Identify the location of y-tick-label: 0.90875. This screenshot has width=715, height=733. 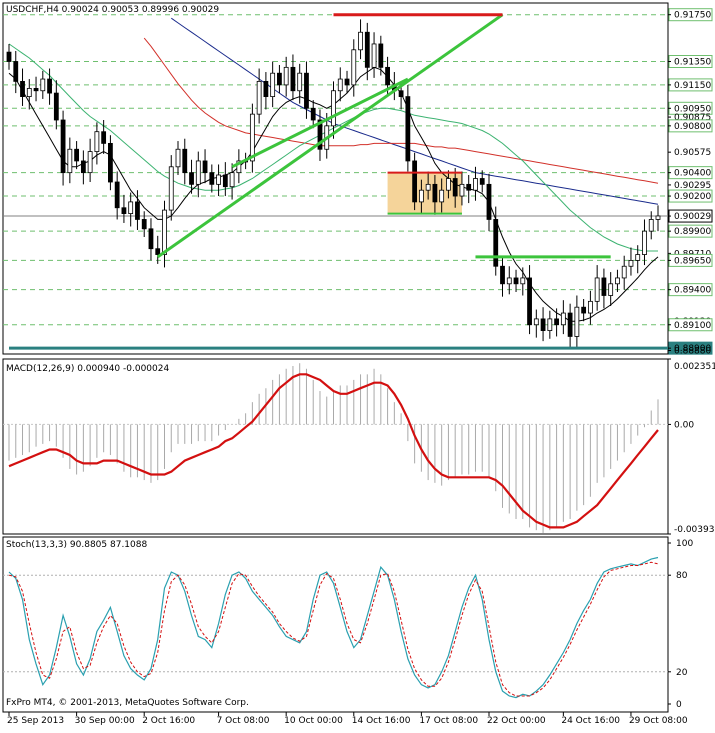
(692, 118).